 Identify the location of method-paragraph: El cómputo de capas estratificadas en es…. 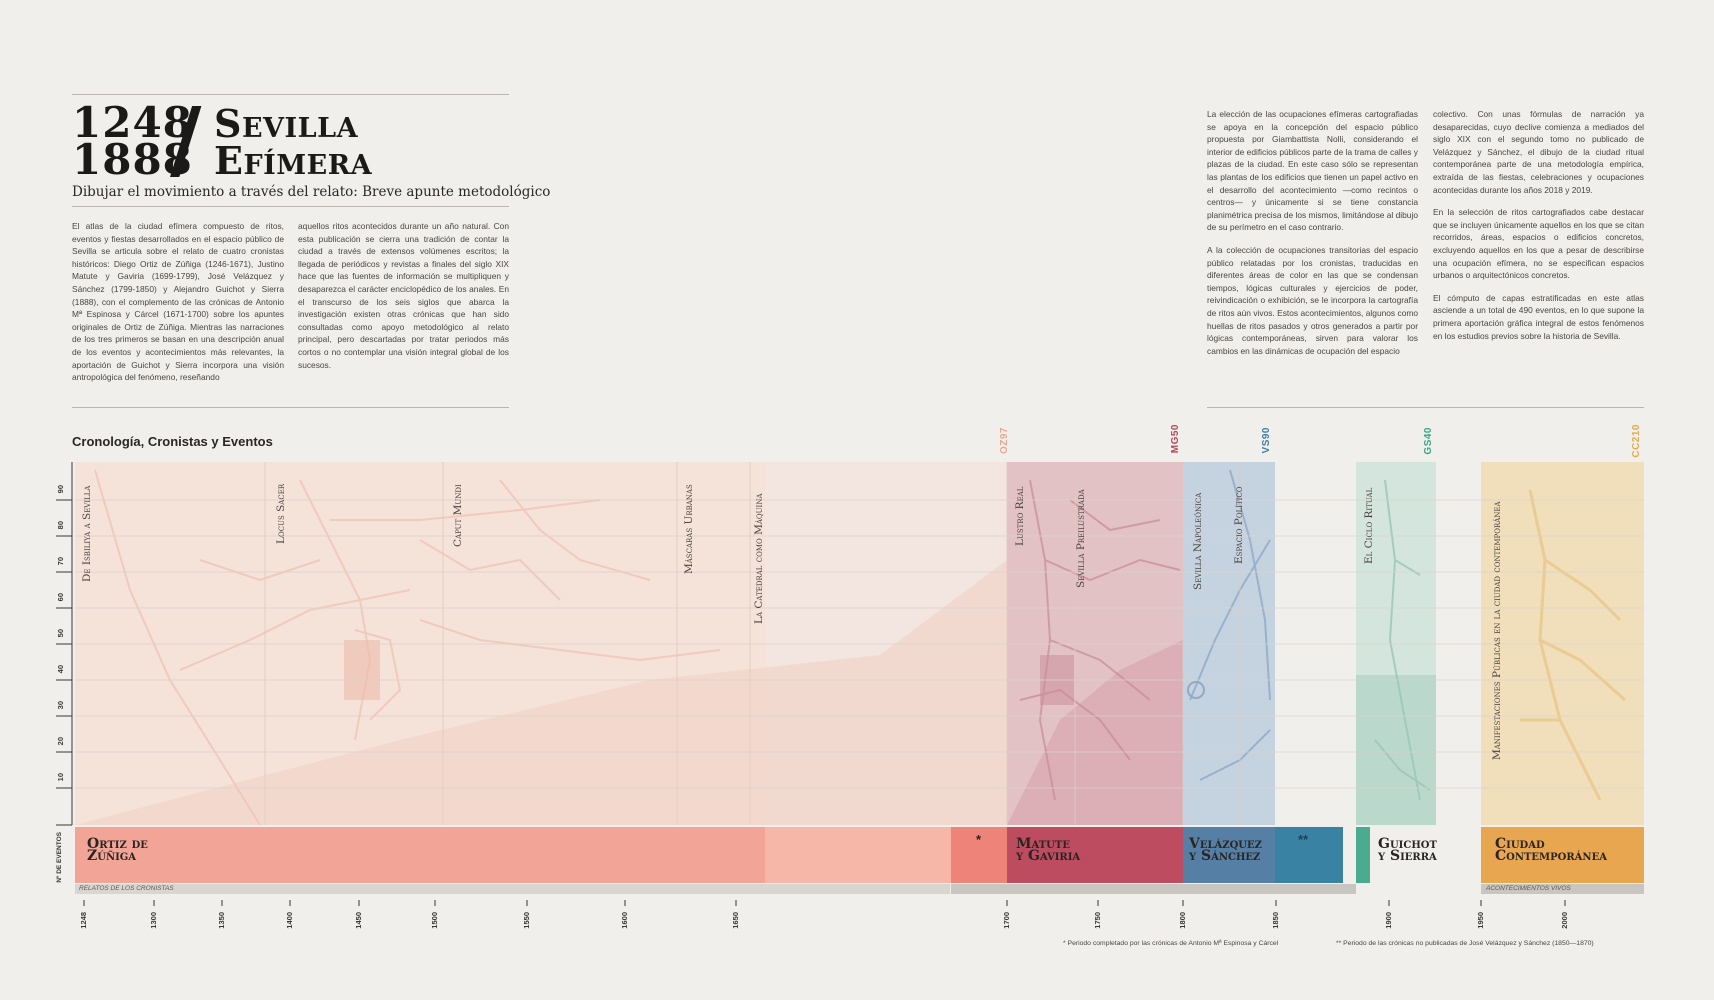
(1538, 316).